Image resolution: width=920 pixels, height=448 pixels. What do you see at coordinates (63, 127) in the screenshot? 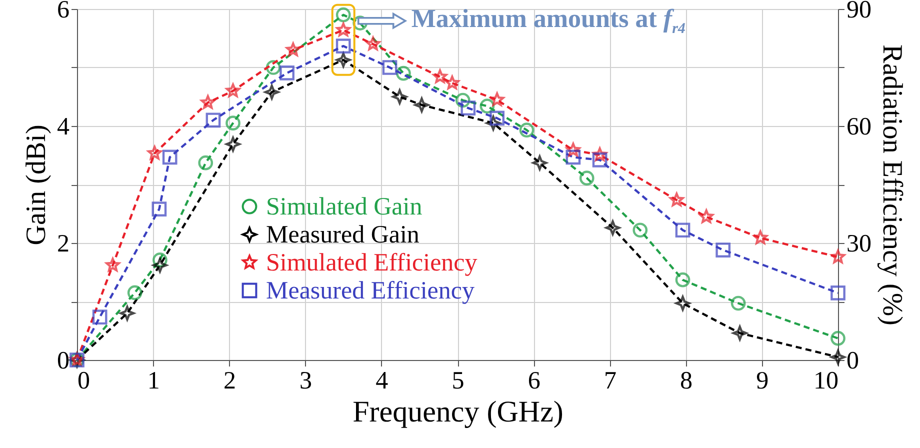
I see `y-tick-label: 4` at bounding box center [63, 127].